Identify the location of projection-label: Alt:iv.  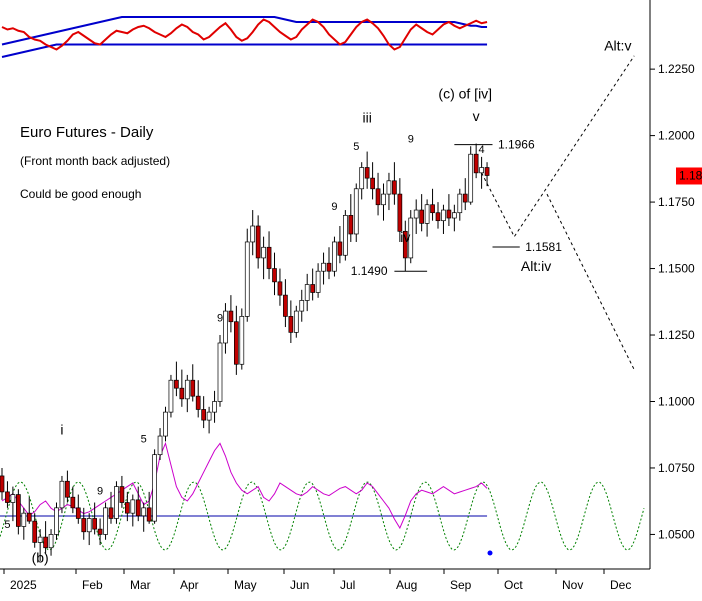
(536, 266).